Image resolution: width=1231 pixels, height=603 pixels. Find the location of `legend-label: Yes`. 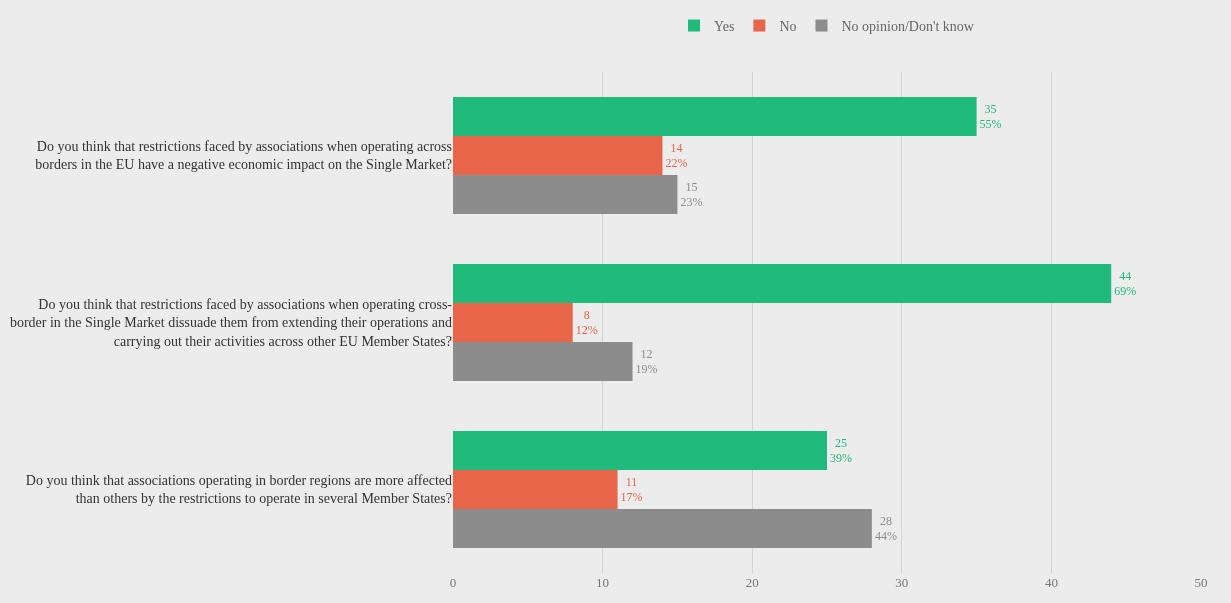

legend-label: Yes is located at coordinates (724, 26).